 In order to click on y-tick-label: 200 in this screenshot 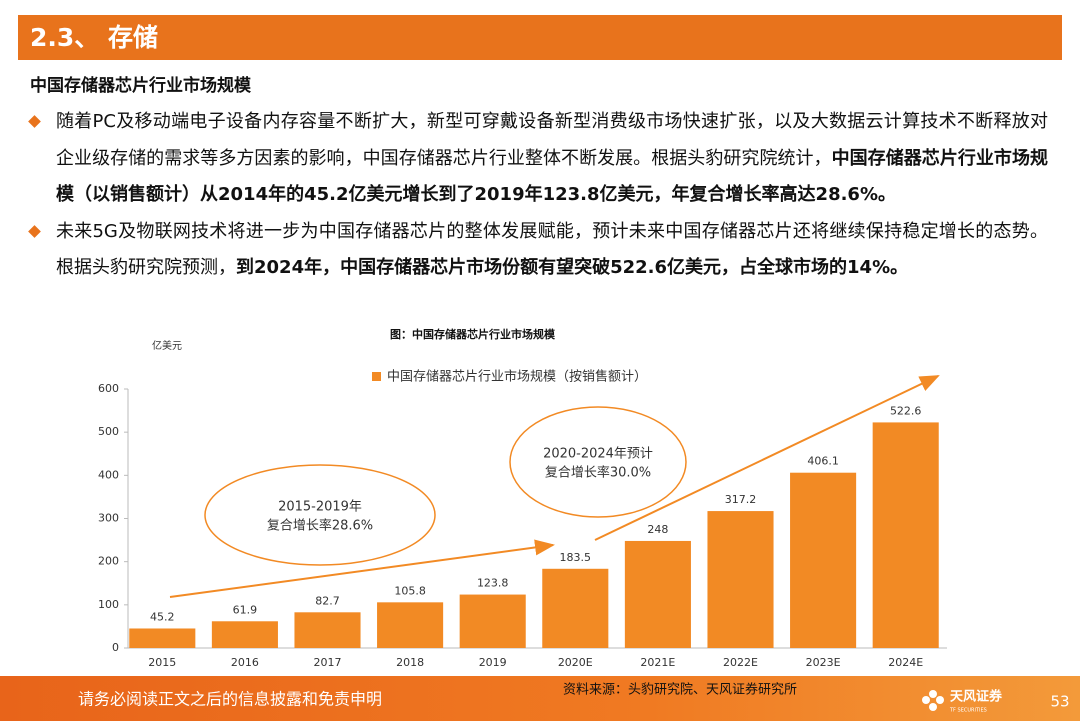, I will do `click(108, 561)`.